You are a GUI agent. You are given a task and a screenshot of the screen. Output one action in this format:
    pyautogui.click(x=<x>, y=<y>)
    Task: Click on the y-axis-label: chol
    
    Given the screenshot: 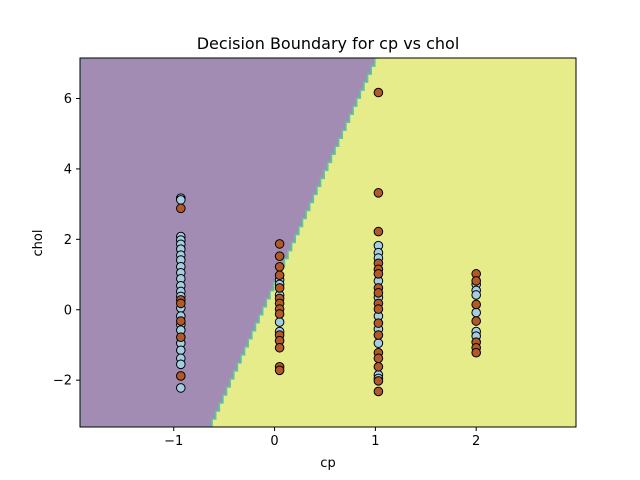 What is the action you would take?
    pyautogui.click(x=38, y=243)
    